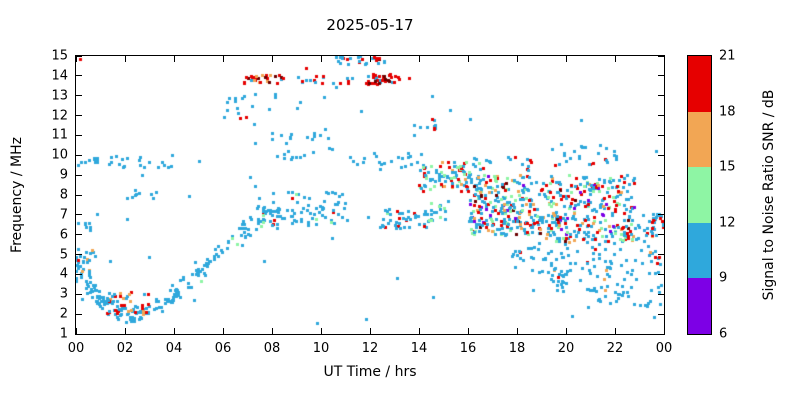 This screenshot has width=800, height=400. What do you see at coordinates (59, 76) in the screenshot?
I see `y-tick-label: 14` at bounding box center [59, 76].